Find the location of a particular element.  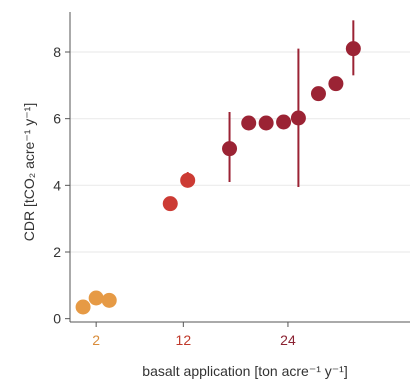

x-tick-label: 24 is located at coordinates (288, 340).